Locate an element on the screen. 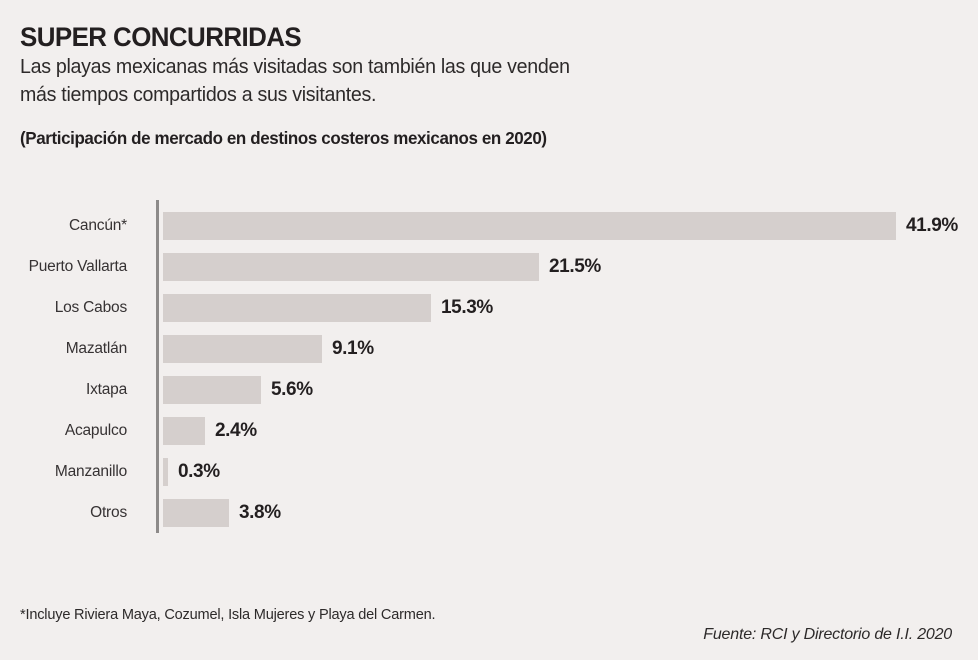  value-label: 3.8% is located at coordinates (260, 512).